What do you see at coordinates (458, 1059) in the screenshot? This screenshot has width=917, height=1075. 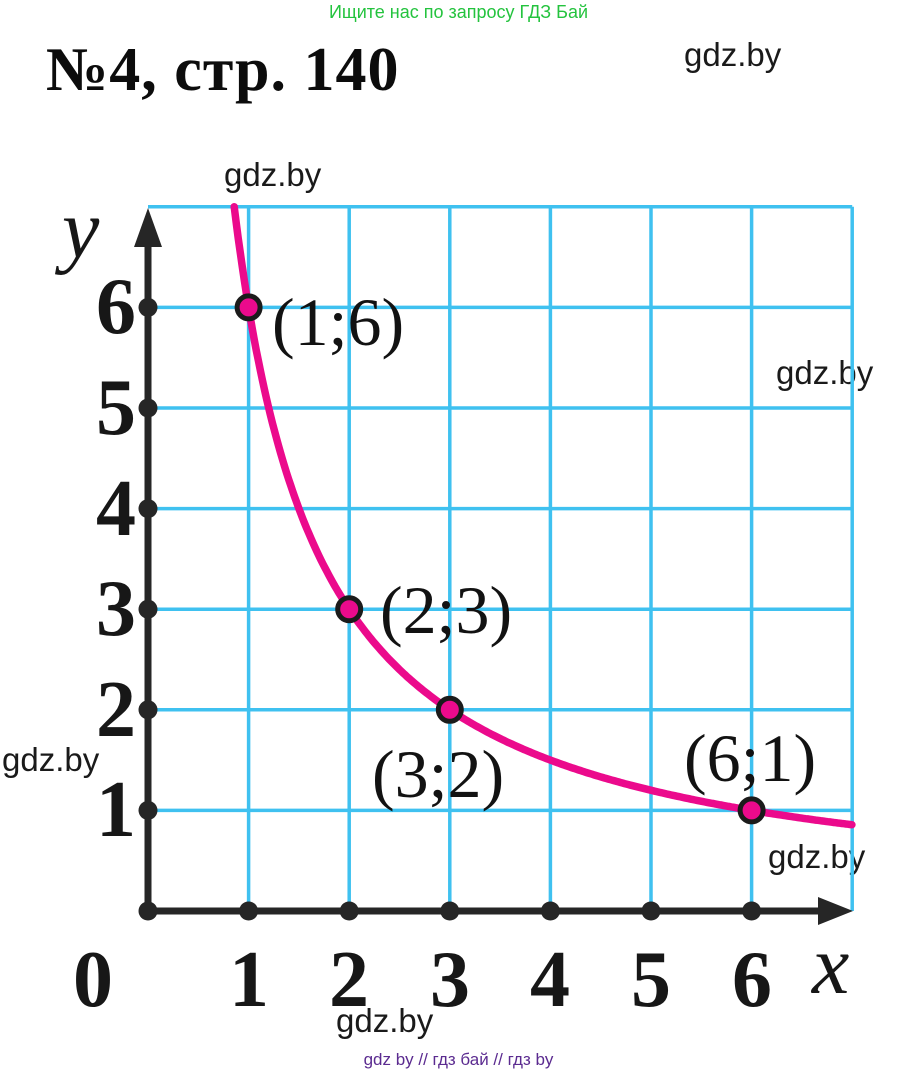 I see `footer-text: gdz by // гдз бай // гдз by` at bounding box center [458, 1059].